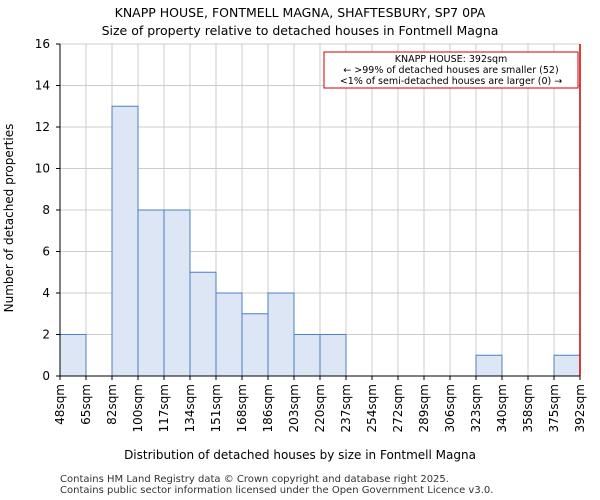 Image resolution: width=600 pixels, height=500 pixels. What do you see at coordinates (346, 408) in the screenshot?
I see `x-tick-label: 237sqm` at bounding box center [346, 408].